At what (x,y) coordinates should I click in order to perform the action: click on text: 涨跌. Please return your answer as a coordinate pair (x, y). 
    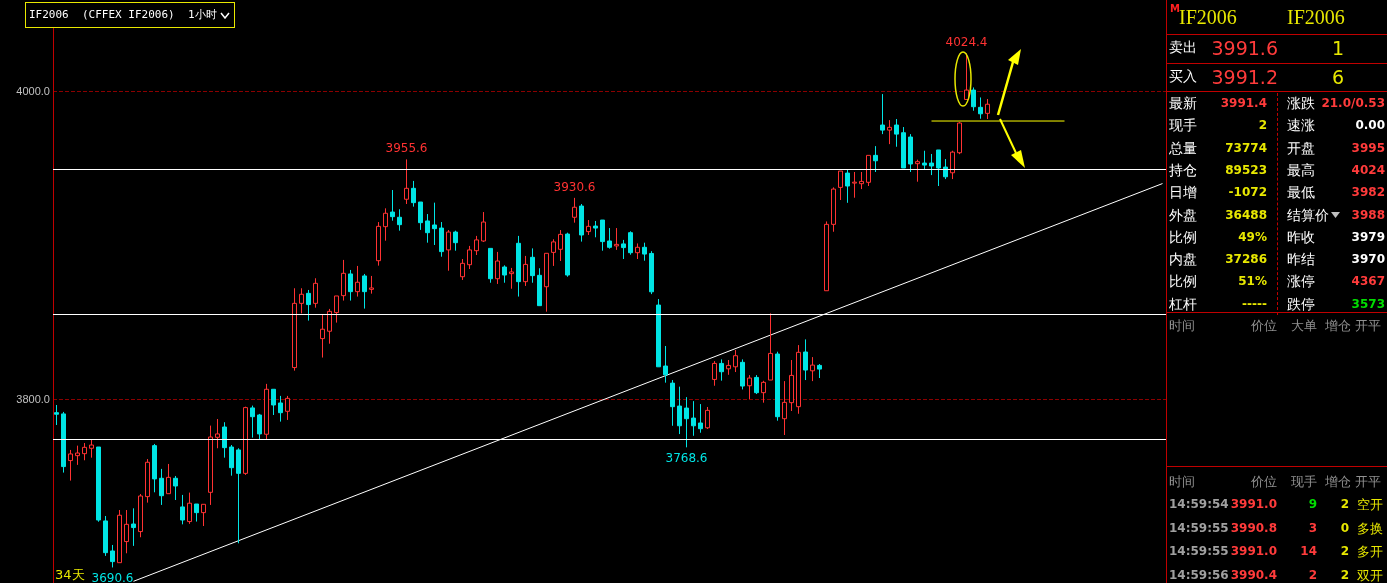
    Looking at the image, I should click on (1301, 104).